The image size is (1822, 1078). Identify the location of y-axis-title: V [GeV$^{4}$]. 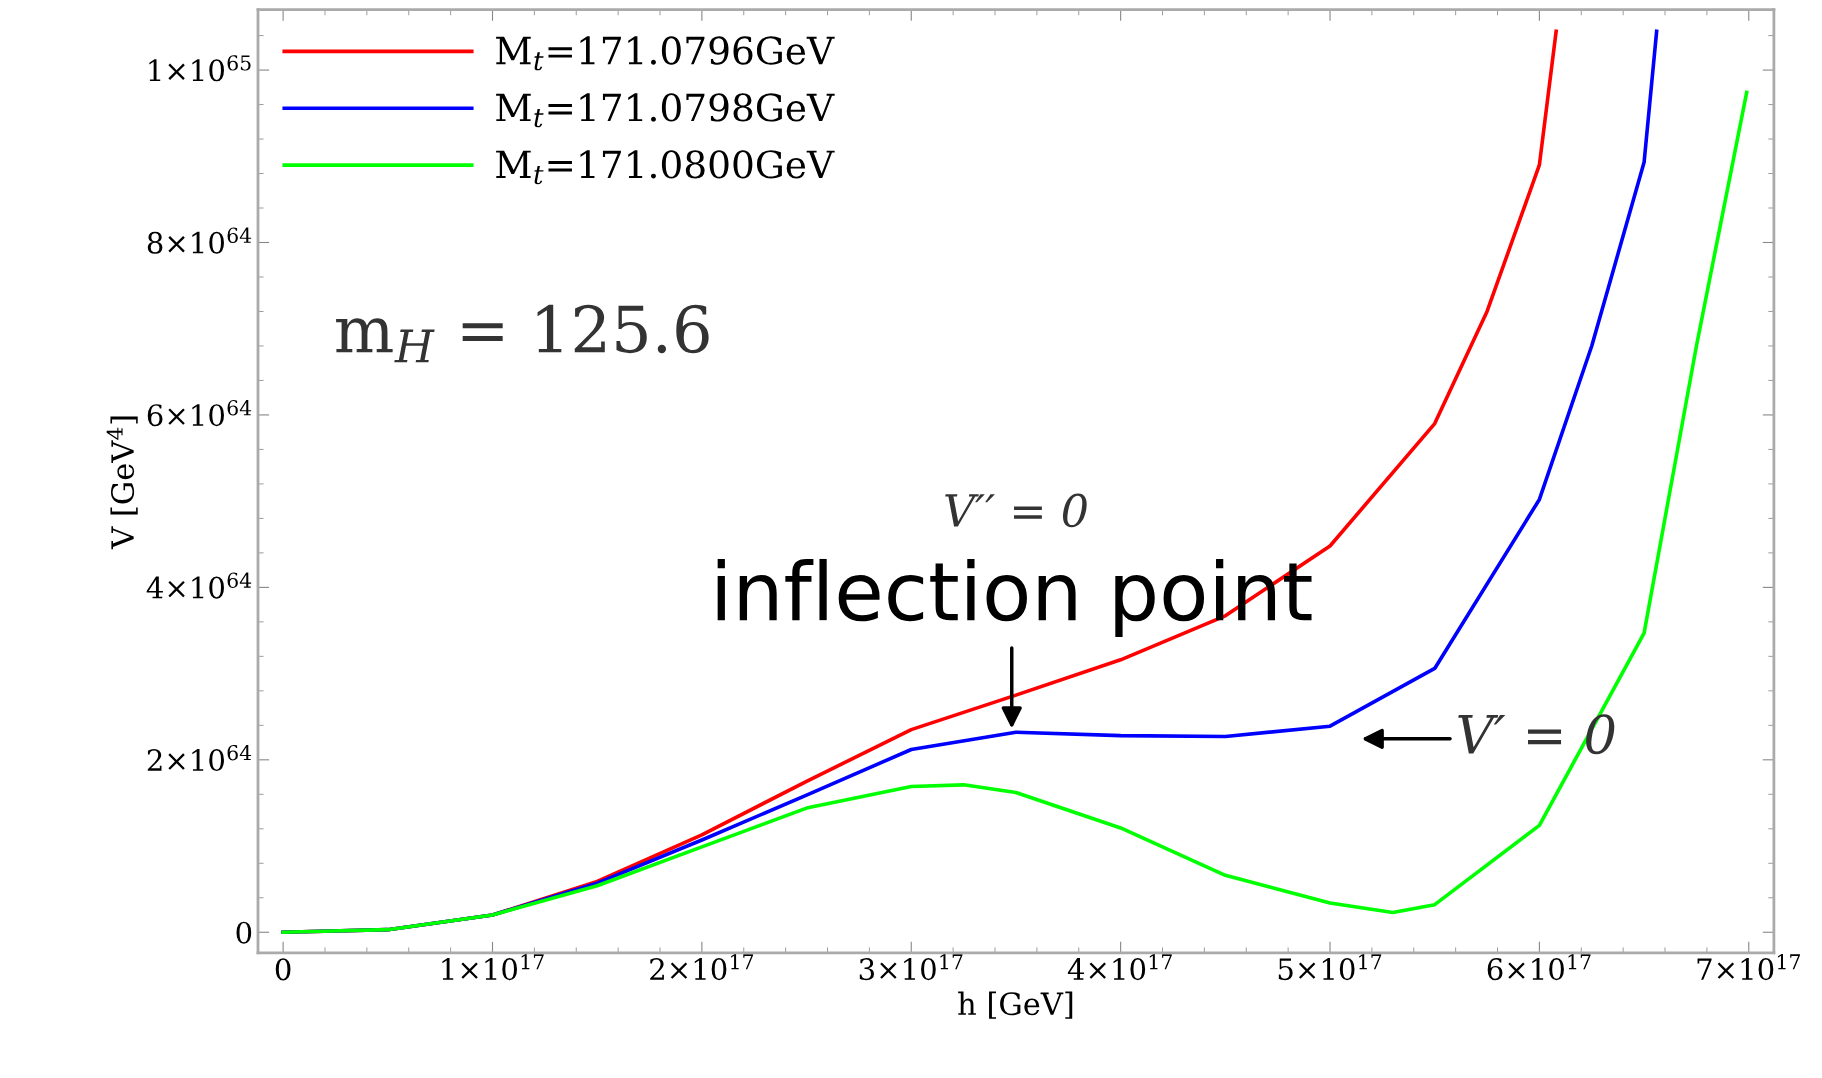
(122, 483).